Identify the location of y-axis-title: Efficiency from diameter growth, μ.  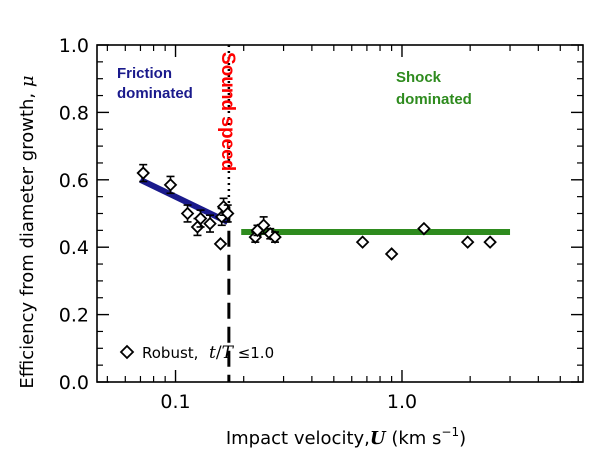
(27, 231).